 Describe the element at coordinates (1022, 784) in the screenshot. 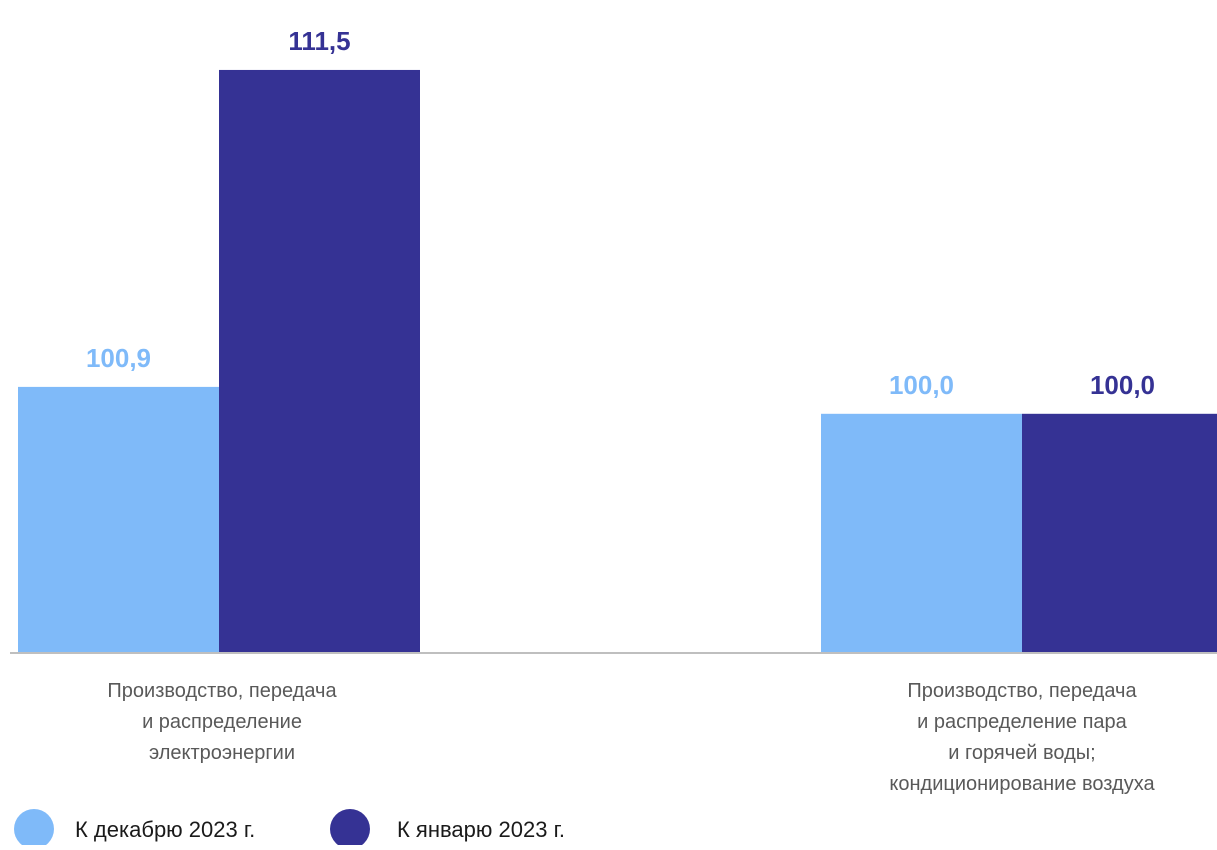

I see `category-label-line: кондиционирование воздуха` at that location.